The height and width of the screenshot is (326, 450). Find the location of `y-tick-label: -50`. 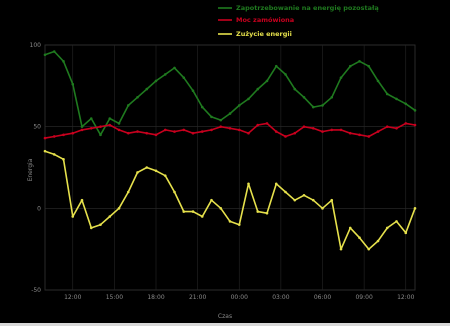

y-tick-label: -50 is located at coordinates (36, 290).